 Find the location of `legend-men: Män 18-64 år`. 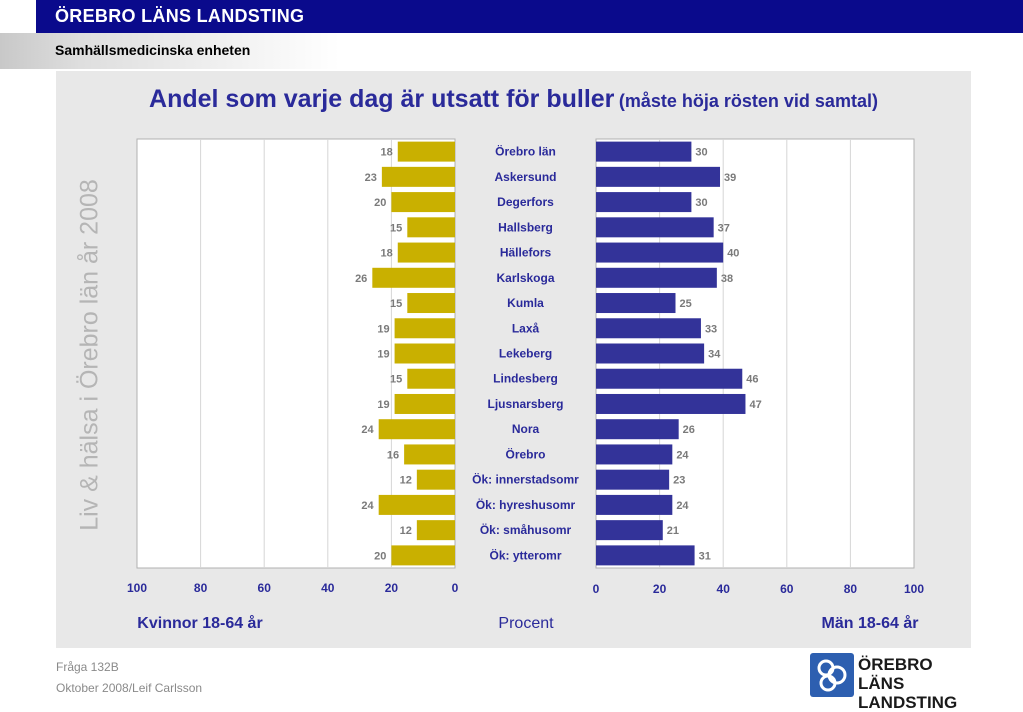

legend-men: Män 18-64 år is located at coordinates (870, 623).